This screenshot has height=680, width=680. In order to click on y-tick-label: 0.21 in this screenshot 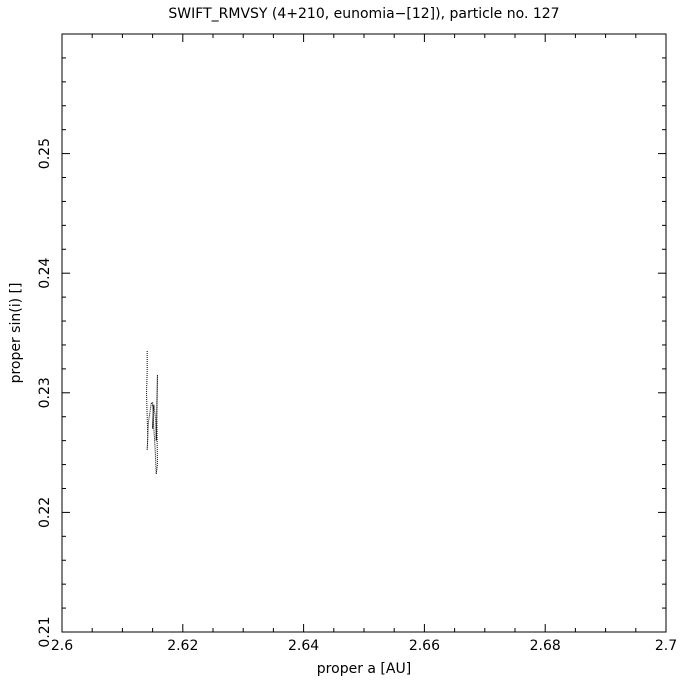, I will do `click(45, 631)`.